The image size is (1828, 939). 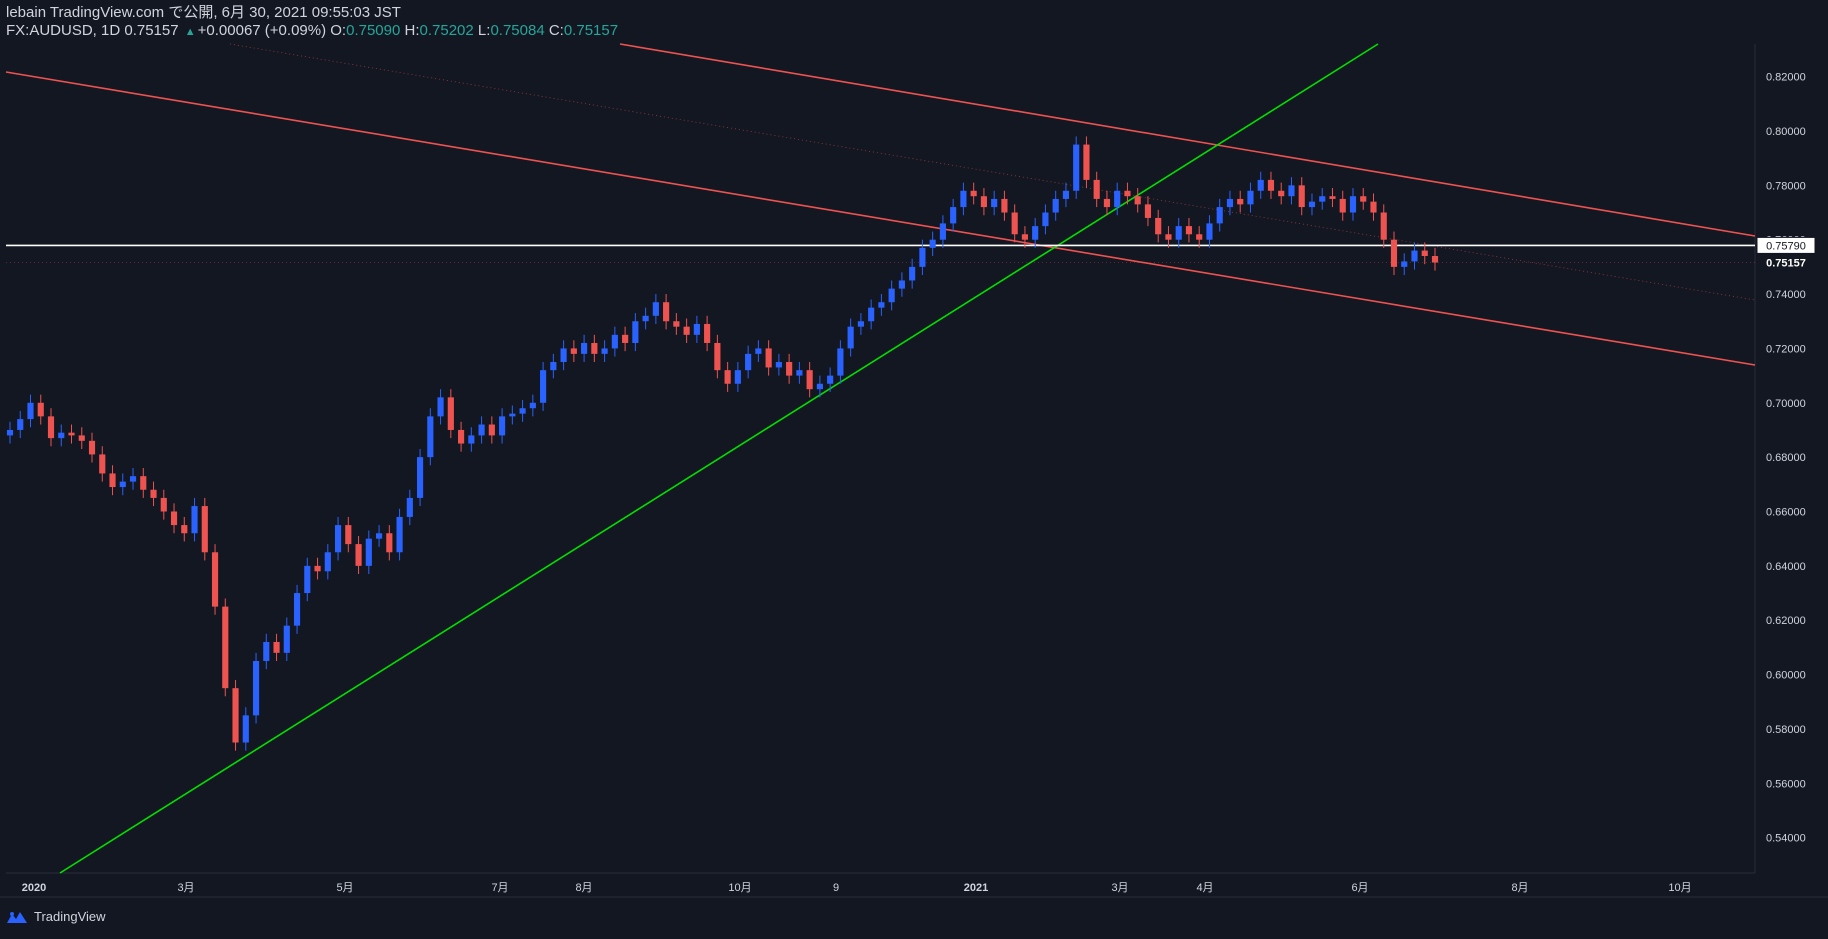 I want to click on y-tick-label: 0.80000, so click(x=1786, y=132).